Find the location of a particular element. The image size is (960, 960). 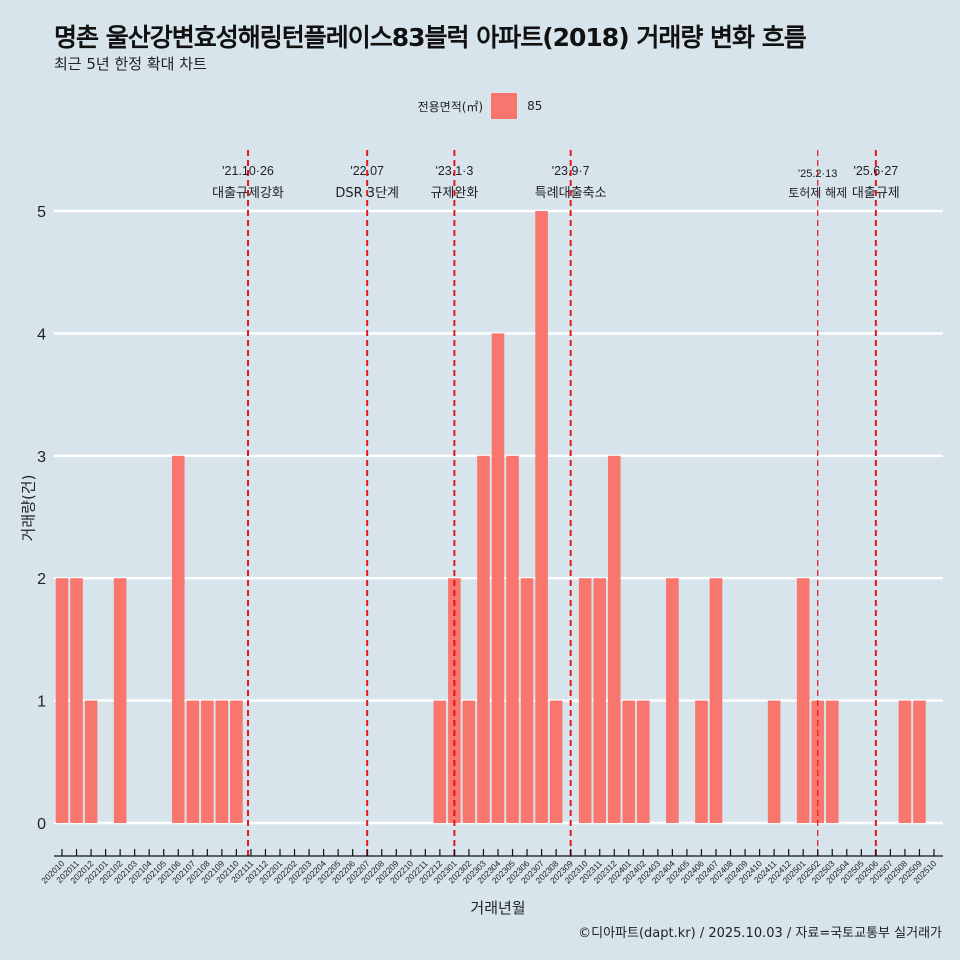

event-label: 대출규제 is located at coordinates (876, 193).